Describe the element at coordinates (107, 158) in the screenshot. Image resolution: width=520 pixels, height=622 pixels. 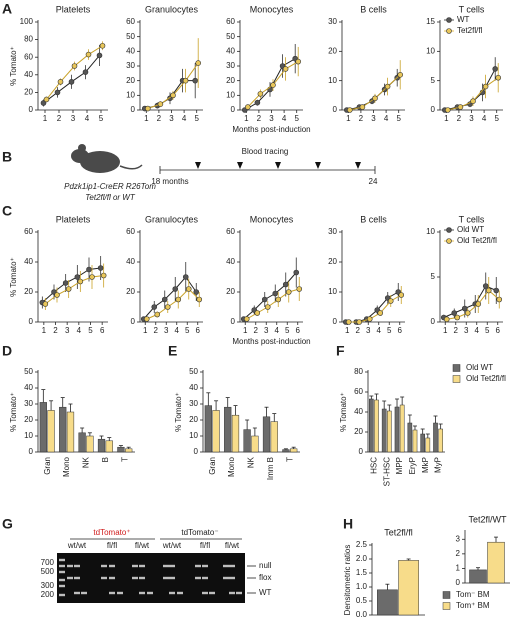
I see `mouse-icon` at that location.